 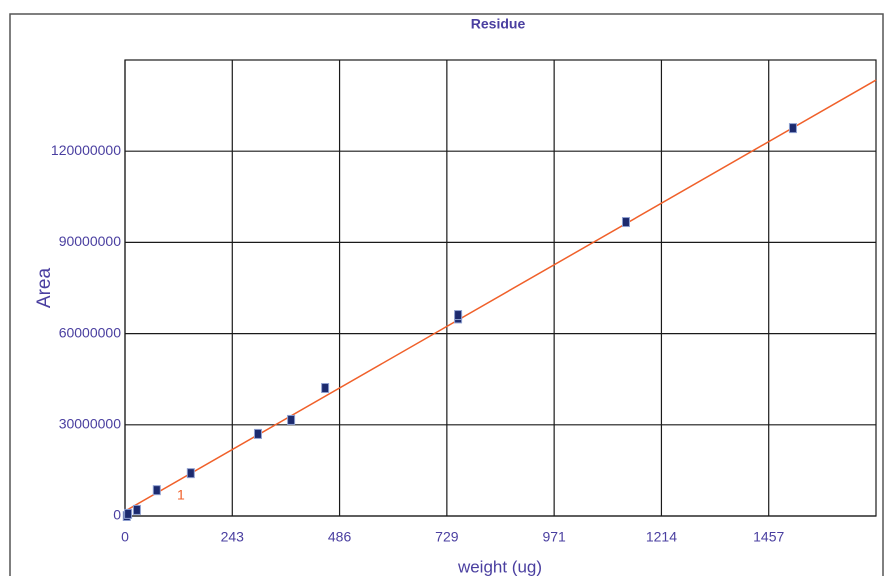 What do you see at coordinates (661, 537) in the screenshot?
I see `x-tick-label: 1214` at bounding box center [661, 537].